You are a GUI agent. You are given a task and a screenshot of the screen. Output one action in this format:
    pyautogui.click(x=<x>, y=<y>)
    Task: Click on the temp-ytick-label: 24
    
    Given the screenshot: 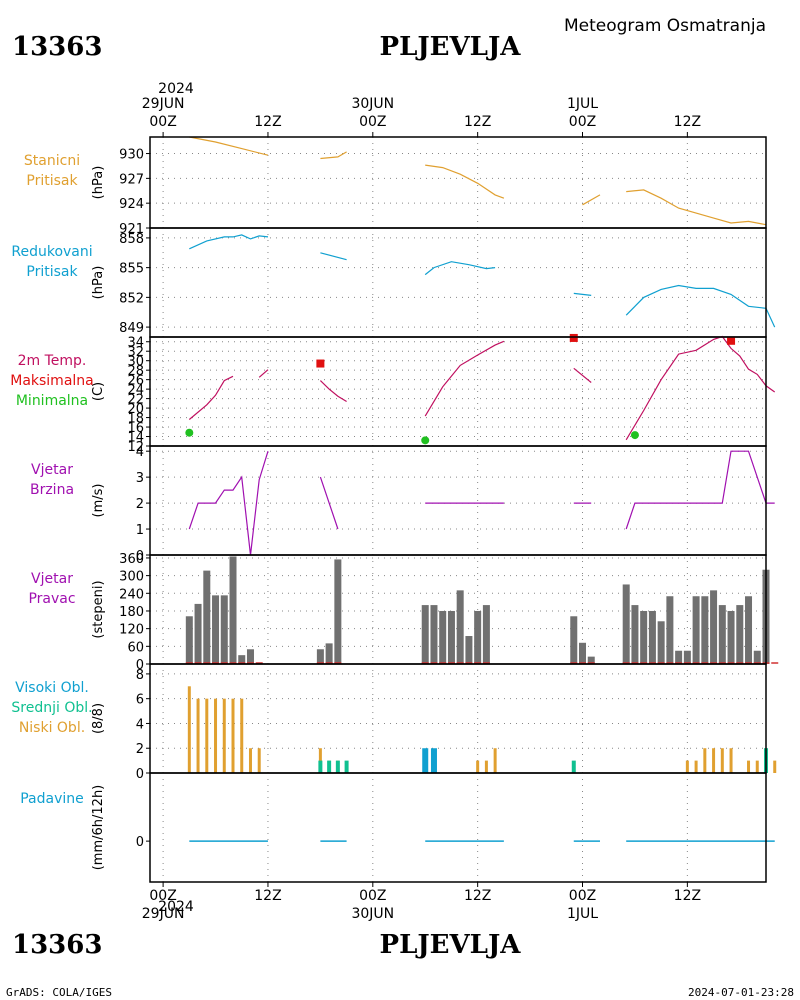 What is the action you would take?
    pyautogui.click(x=135, y=390)
    